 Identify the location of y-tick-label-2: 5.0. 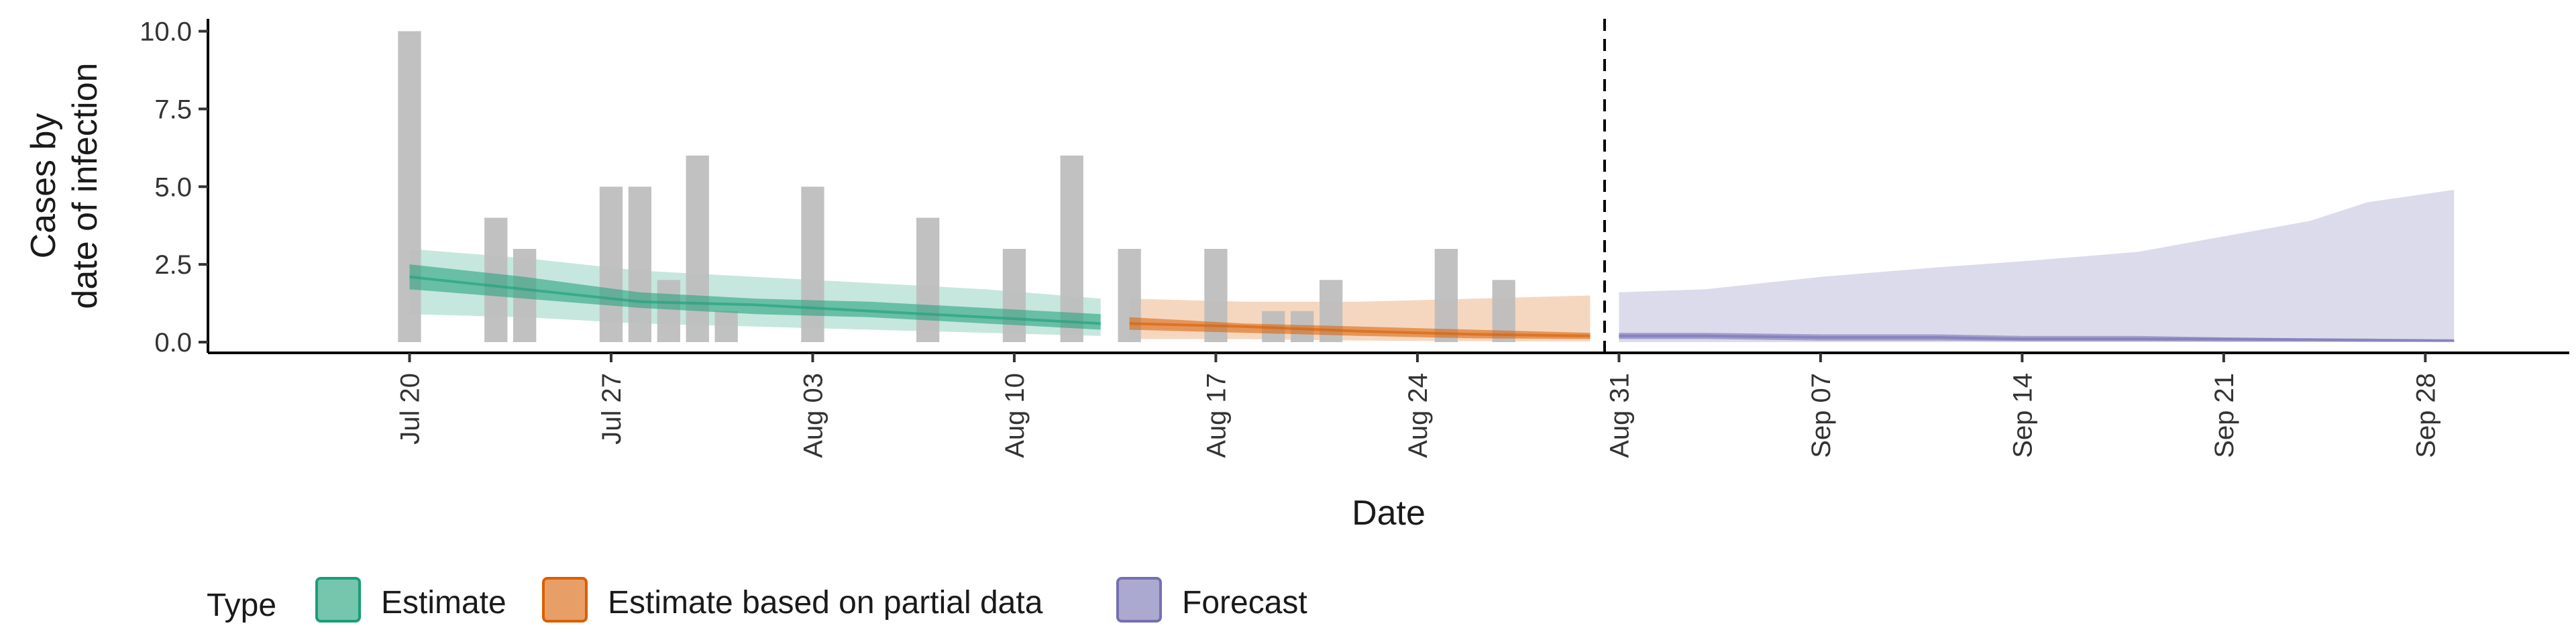
(173, 187).